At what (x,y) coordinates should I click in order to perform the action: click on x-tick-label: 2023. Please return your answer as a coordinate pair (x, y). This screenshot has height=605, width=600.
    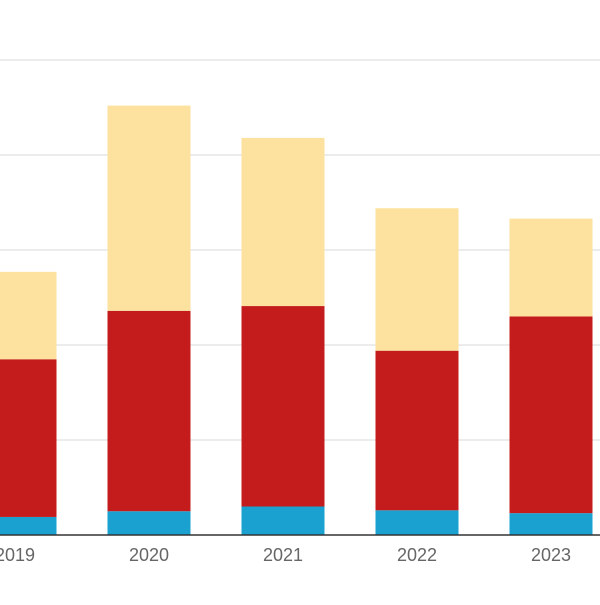
    Looking at the image, I should click on (551, 555).